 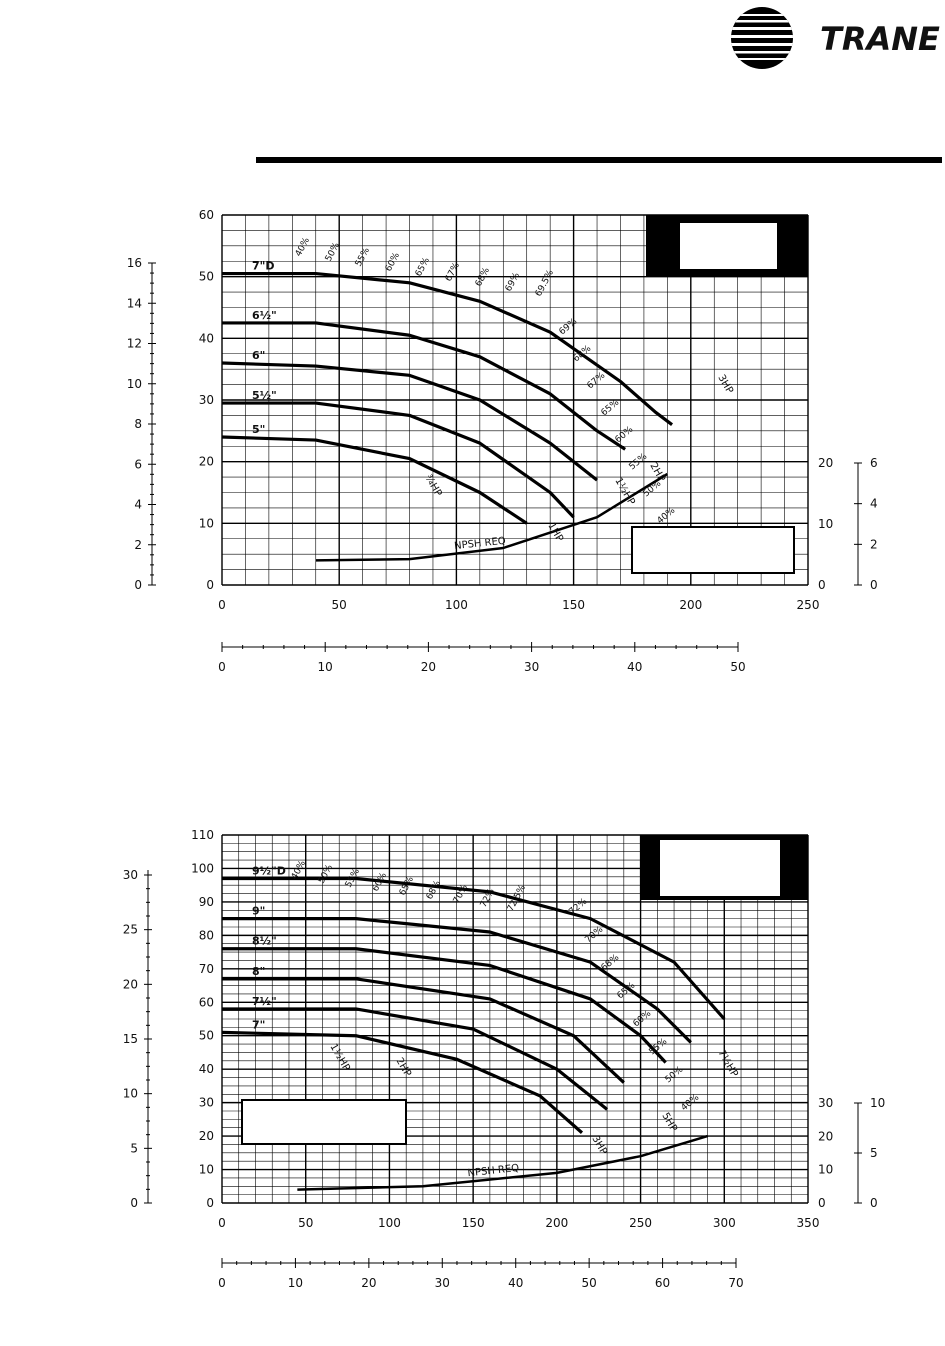 I want to click on impeller-diameter-label: 7", so click(x=258, y=1024).